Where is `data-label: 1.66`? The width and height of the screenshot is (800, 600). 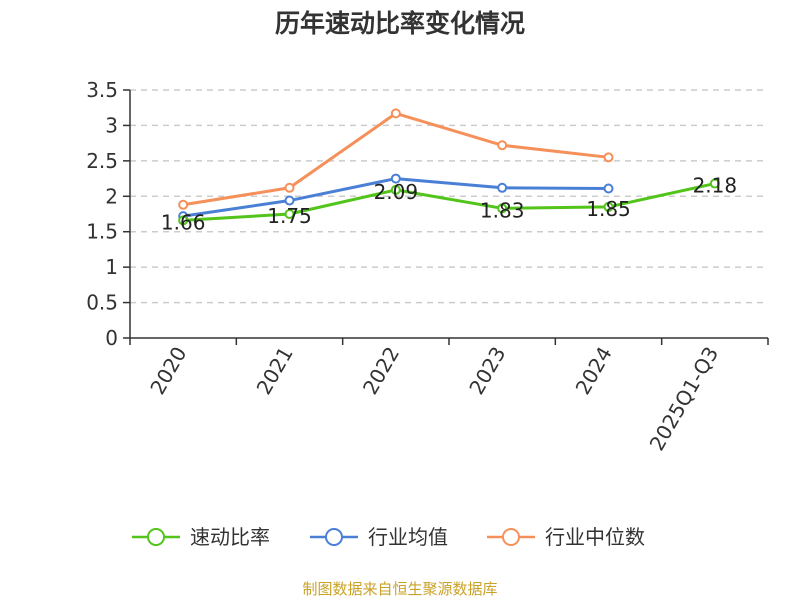
data-label: 1.66 is located at coordinates (183, 222).